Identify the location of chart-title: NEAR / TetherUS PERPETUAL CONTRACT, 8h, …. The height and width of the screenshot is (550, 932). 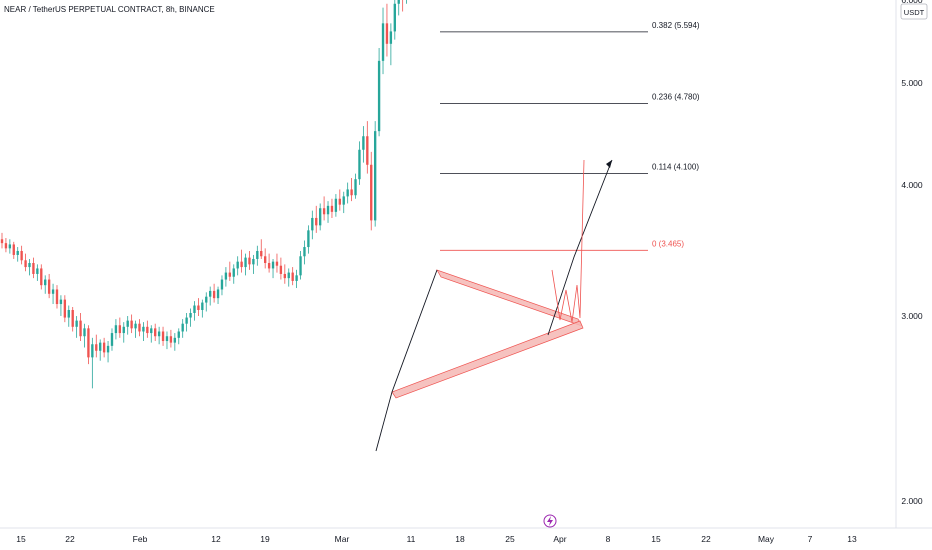
(109, 9).